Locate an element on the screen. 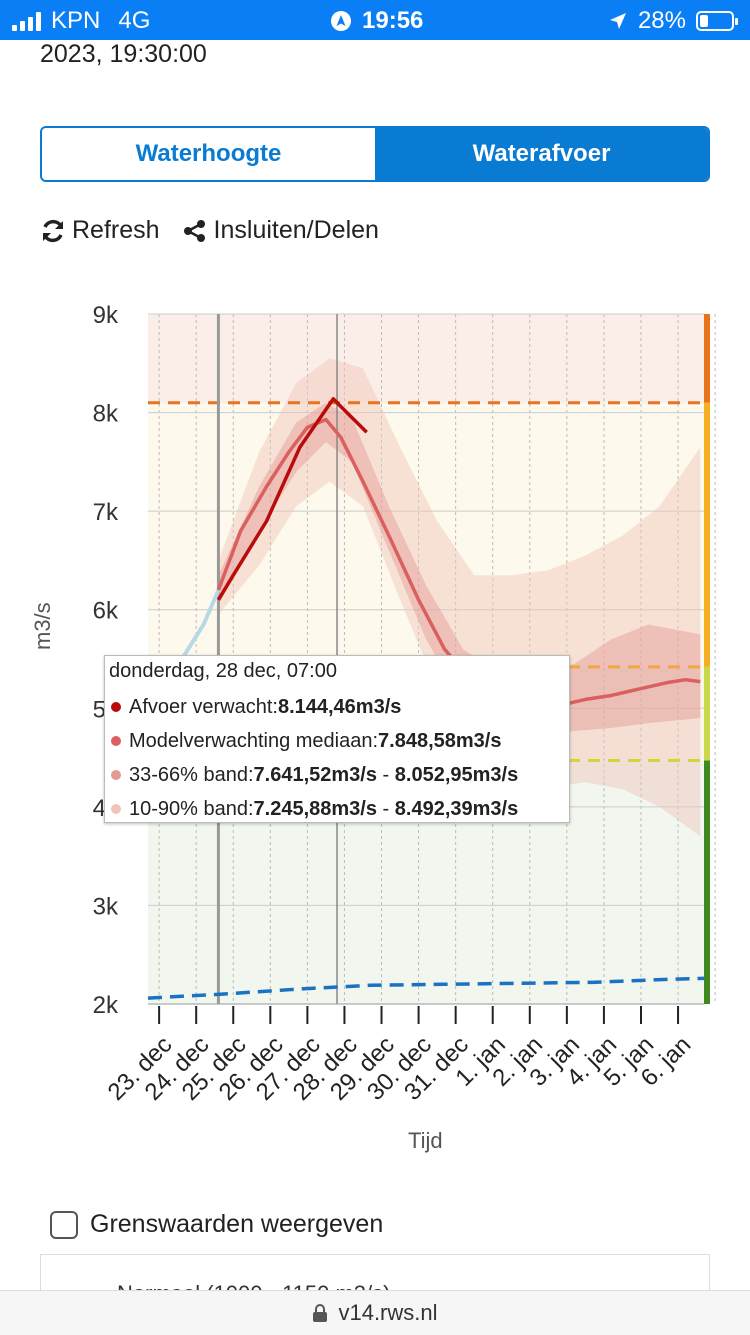 The height and width of the screenshot is (1335, 750). y-tick-label: 6k is located at coordinates (106, 611).